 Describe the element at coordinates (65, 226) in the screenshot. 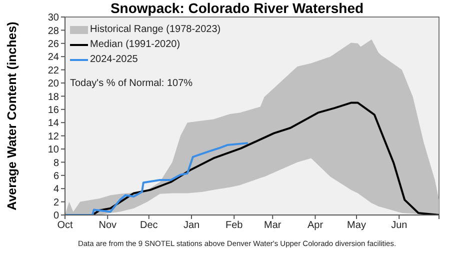

I see `x-tick-label: Oct` at that location.